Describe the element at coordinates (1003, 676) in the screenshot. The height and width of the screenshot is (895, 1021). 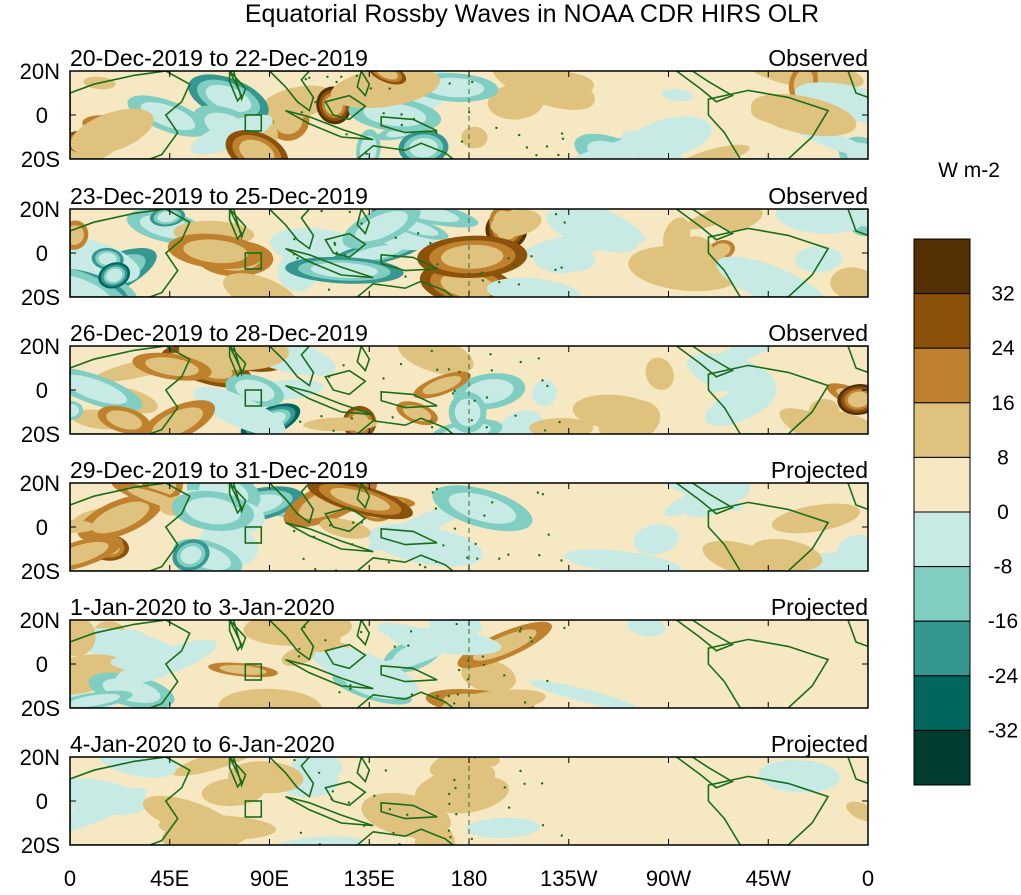
I see `colorbar-tick-label: -24` at that location.